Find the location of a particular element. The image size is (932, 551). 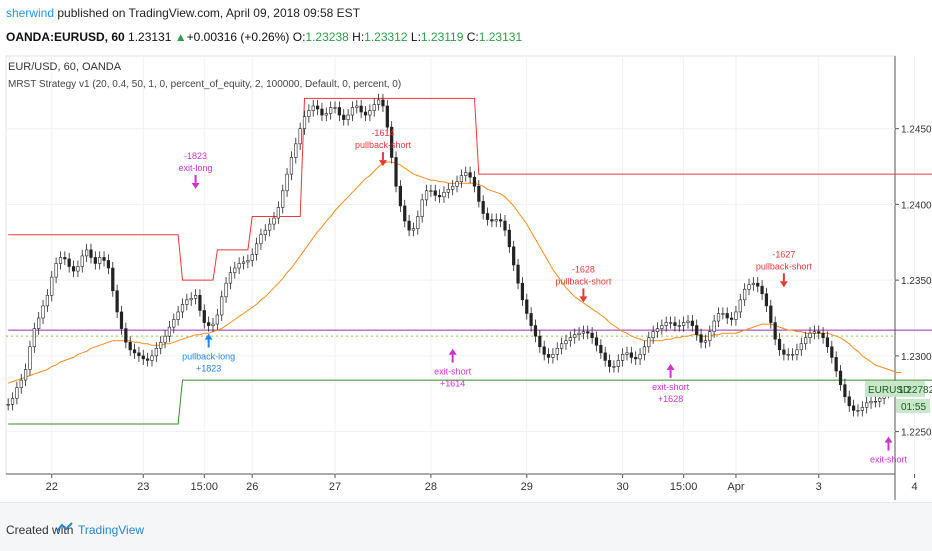

x-tick-label: 30 is located at coordinates (623, 487).